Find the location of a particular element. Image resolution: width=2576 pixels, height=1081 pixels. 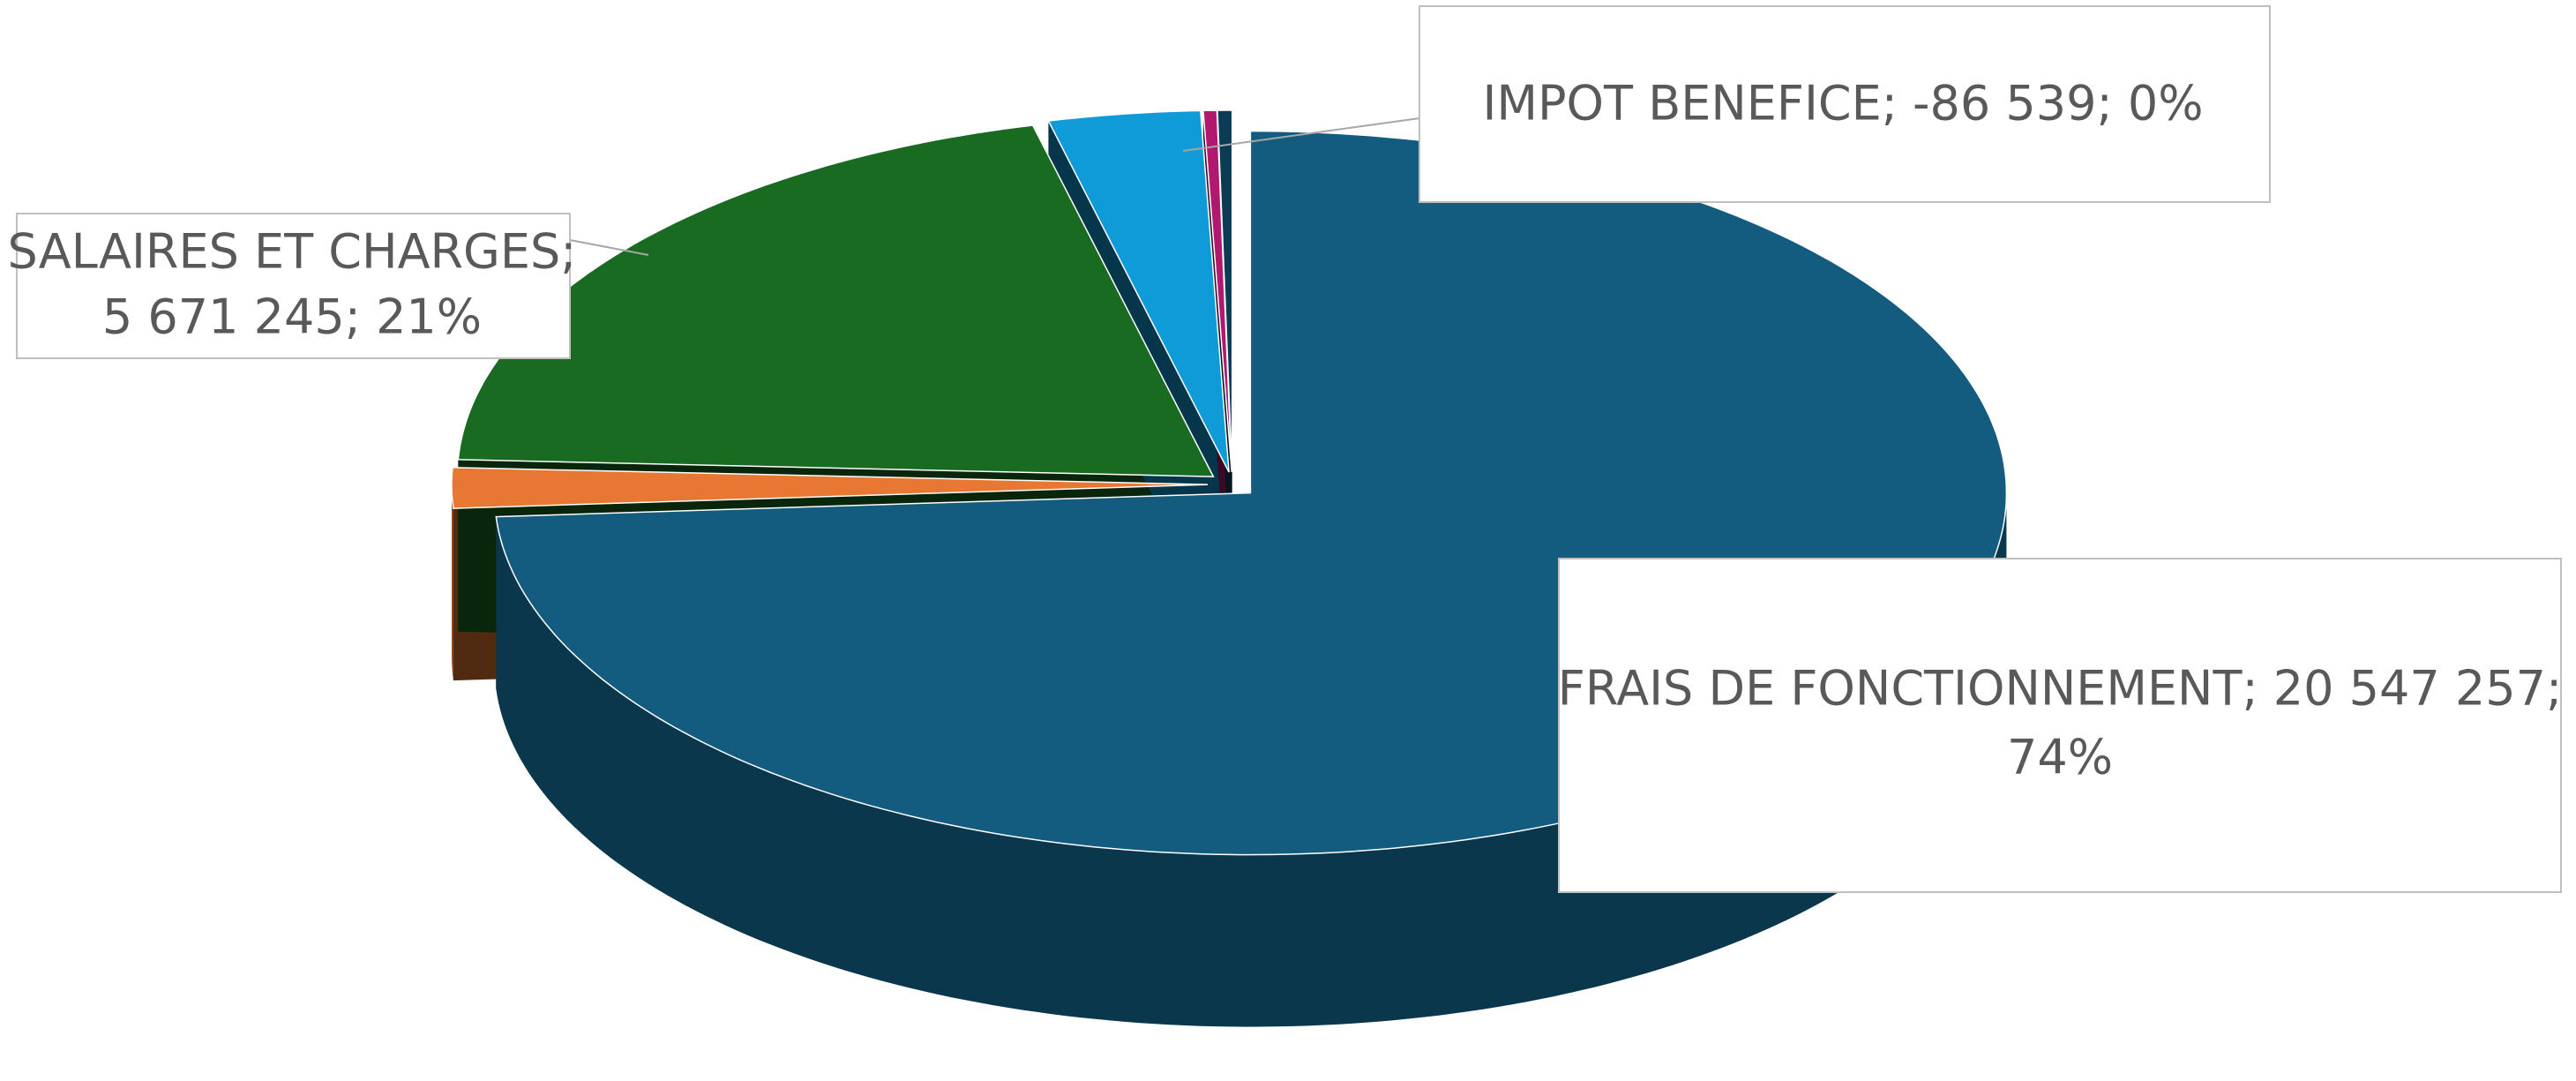

data-label: 74% is located at coordinates (2060, 758).